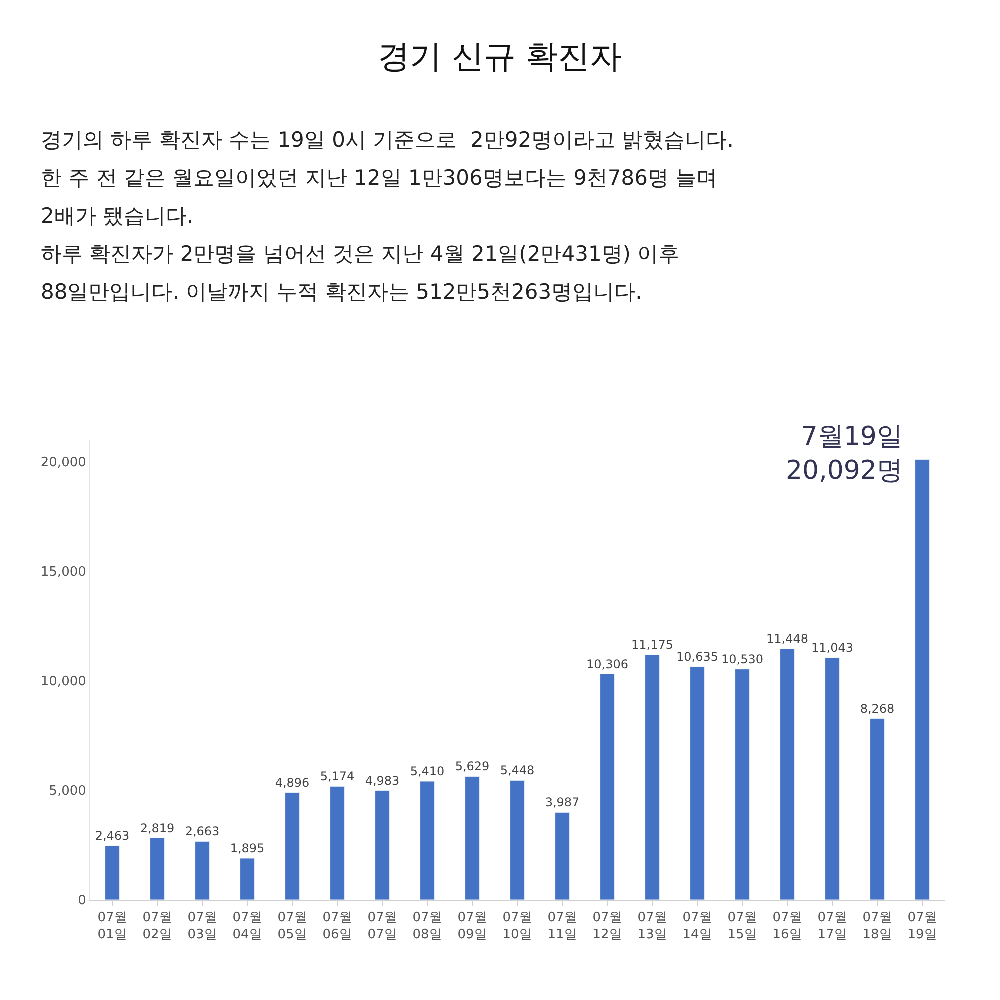  Describe the element at coordinates (427, 771) in the screenshot. I see `data-label: 5,410` at that location.